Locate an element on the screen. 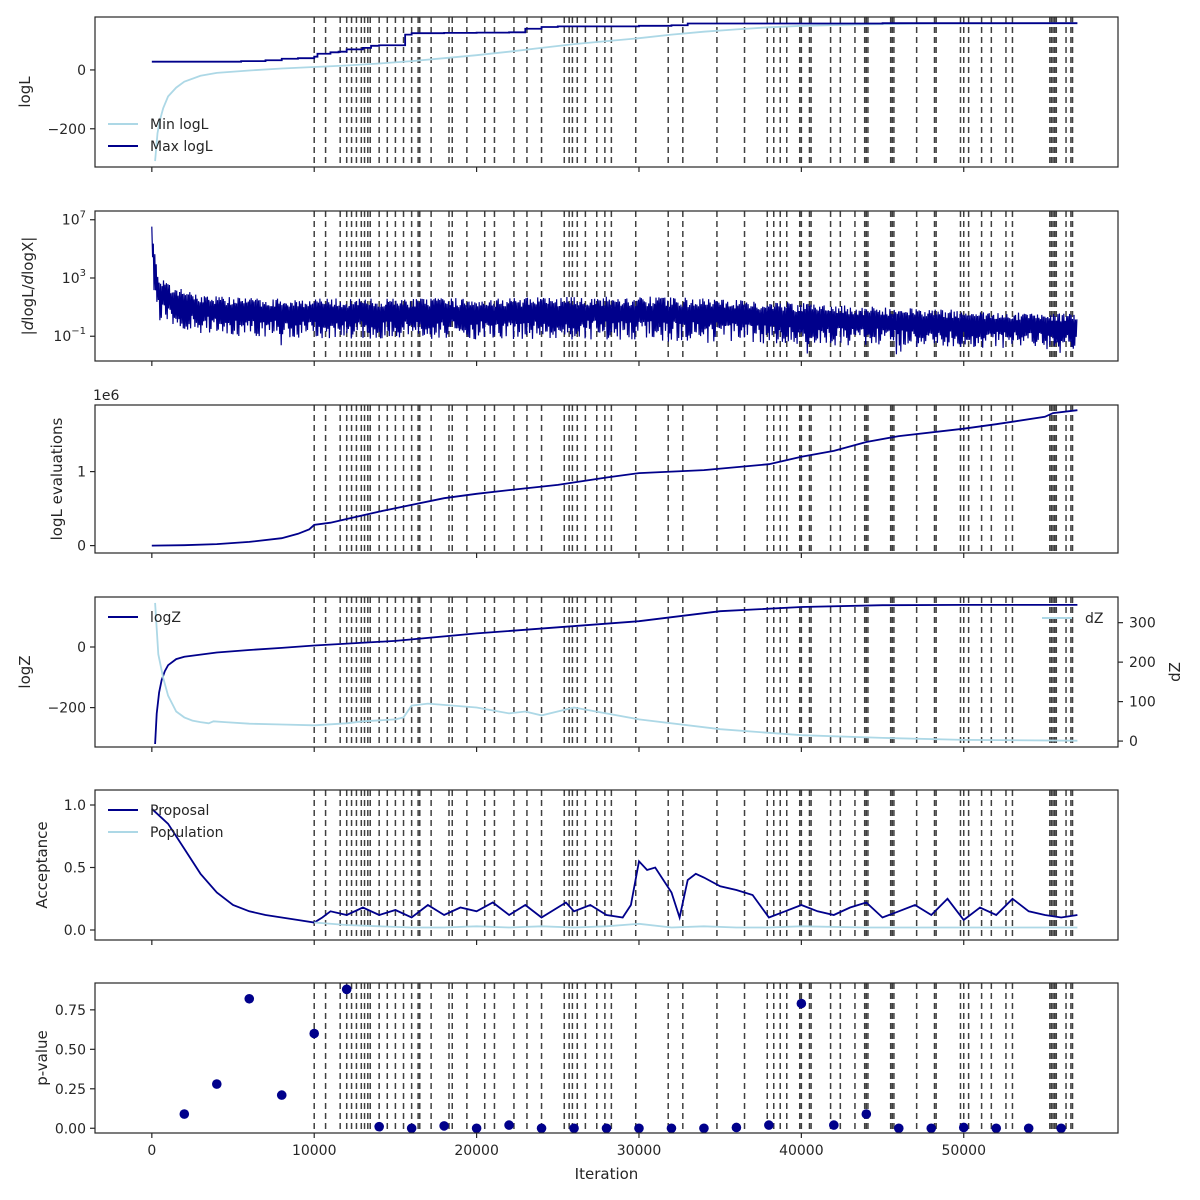 This screenshot has height=1200, width=1200. derivative-line is located at coordinates (614, 290).